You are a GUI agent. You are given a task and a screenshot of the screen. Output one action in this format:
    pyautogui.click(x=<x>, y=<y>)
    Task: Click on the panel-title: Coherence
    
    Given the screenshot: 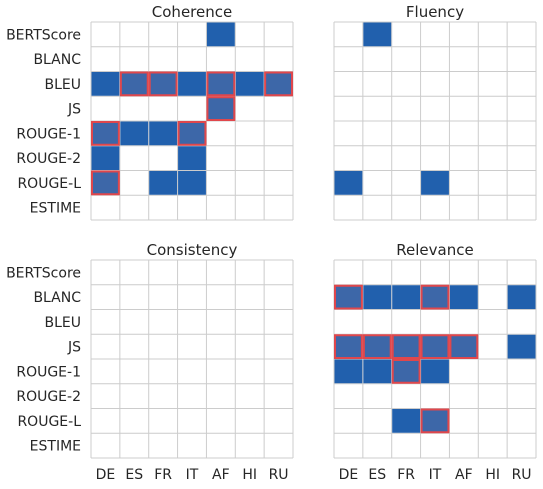 What is the action you would take?
    pyautogui.click(x=192, y=12)
    